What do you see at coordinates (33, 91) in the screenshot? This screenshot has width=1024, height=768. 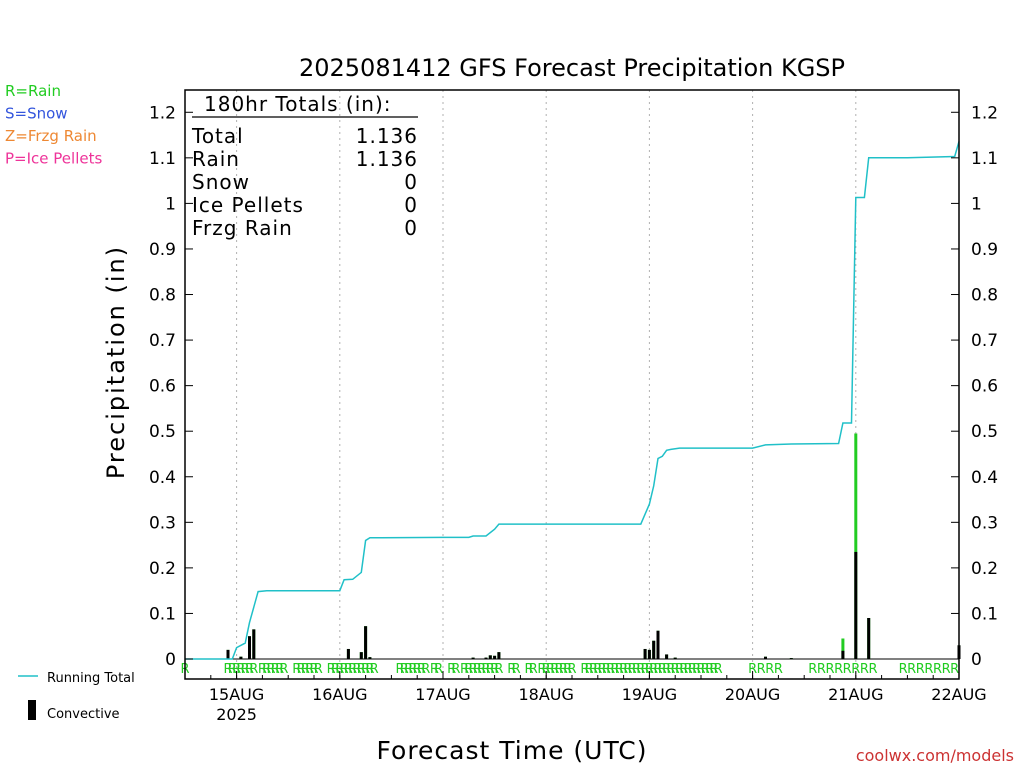 I see `precip-type-legend-item: R=Rain` at bounding box center [33, 91].